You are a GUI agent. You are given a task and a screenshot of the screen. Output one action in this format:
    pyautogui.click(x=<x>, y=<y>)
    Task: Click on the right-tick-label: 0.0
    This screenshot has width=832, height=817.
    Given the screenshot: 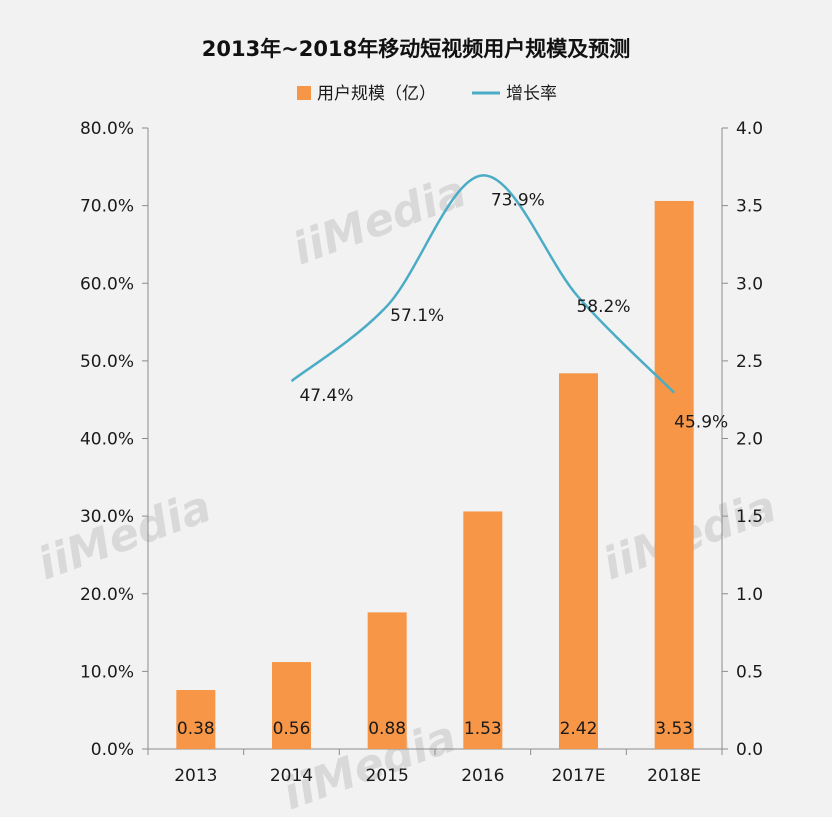 What is the action you would take?
    pyautogui.click(x=749, y=750)
    